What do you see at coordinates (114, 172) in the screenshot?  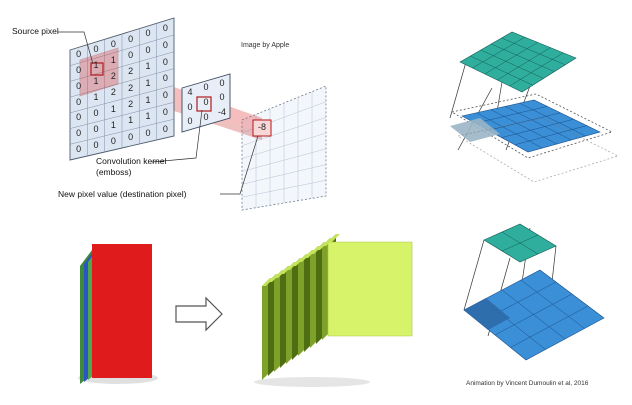 I see `kernel-label-line2: (emboss)` at bounding box center [114, 172].